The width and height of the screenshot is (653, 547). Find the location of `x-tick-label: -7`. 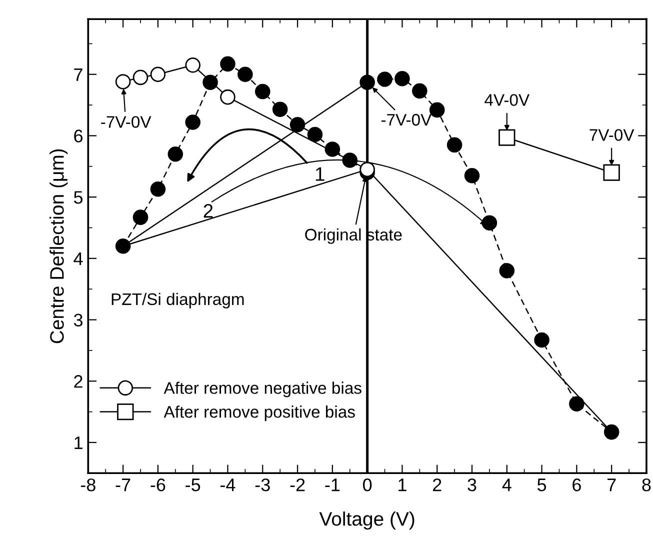

x-tick-label: -7 is located at coordinates (123, 485).